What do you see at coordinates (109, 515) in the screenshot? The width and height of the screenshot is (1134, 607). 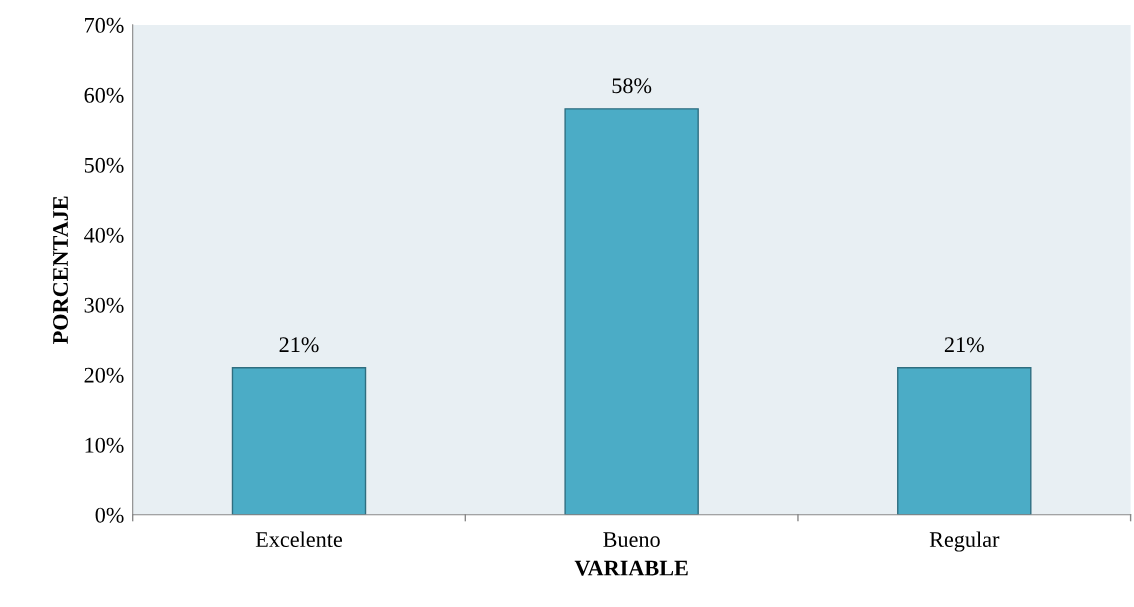 I see `y-tick-label: 0%` at bounding box center [109, 515].